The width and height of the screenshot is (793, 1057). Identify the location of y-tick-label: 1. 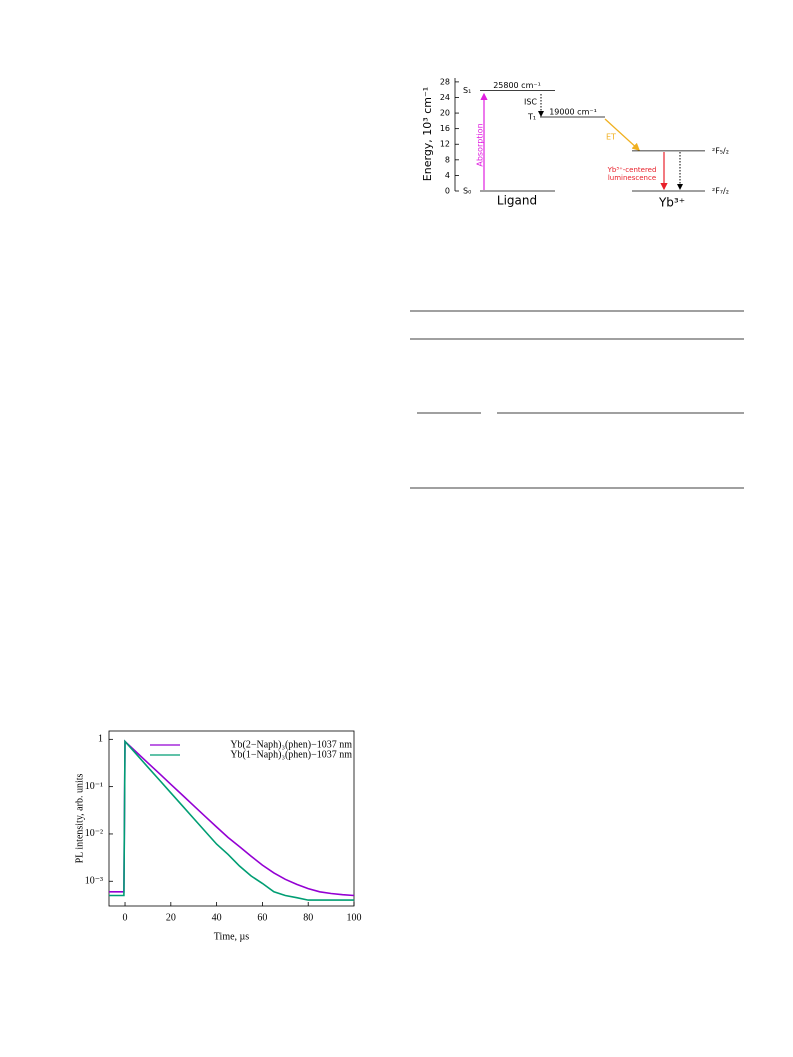
(100, 739).